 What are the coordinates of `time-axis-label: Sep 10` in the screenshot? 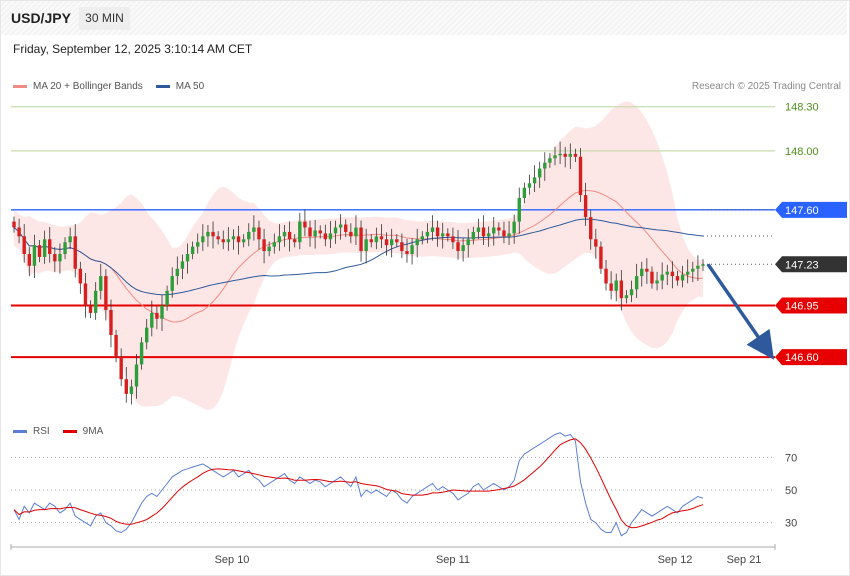 It's located at (232, 560).